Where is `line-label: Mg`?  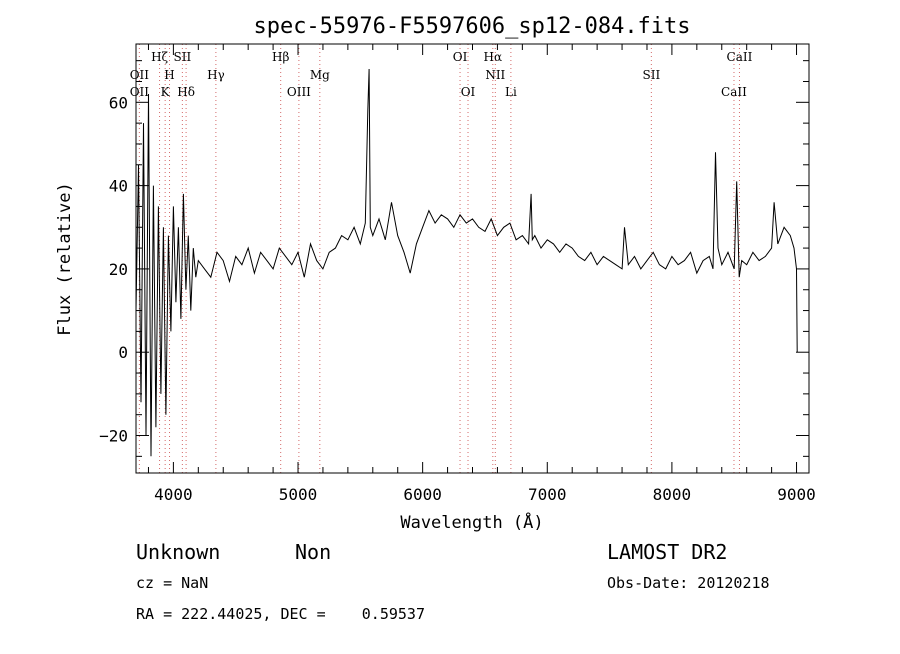
line-label: Mg is located at coordinates (320, 75).